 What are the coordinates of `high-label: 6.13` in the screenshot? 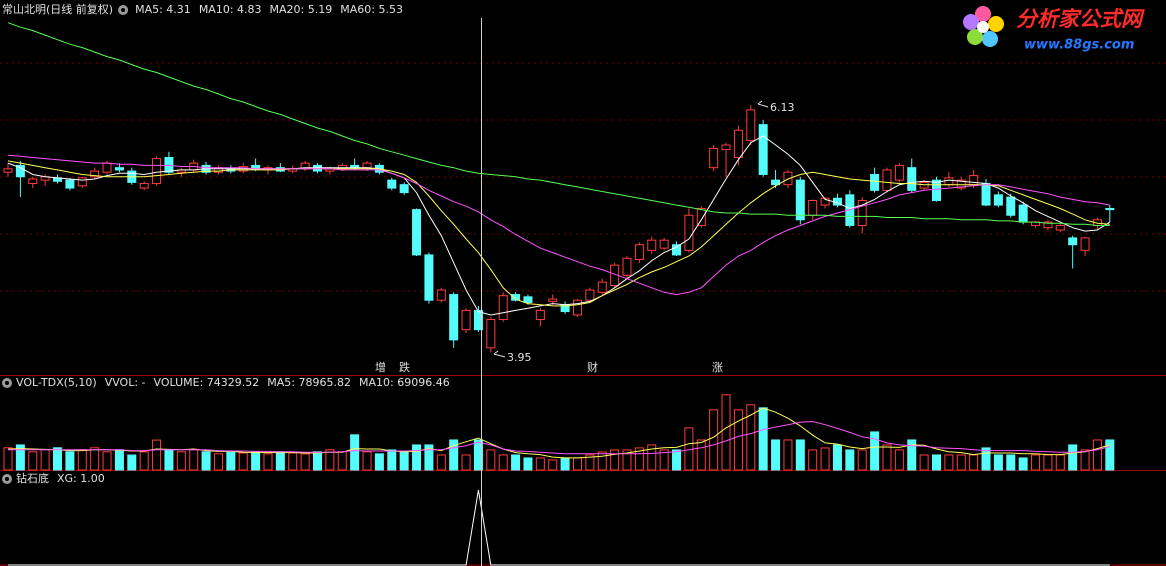 It's located at (782, 107).